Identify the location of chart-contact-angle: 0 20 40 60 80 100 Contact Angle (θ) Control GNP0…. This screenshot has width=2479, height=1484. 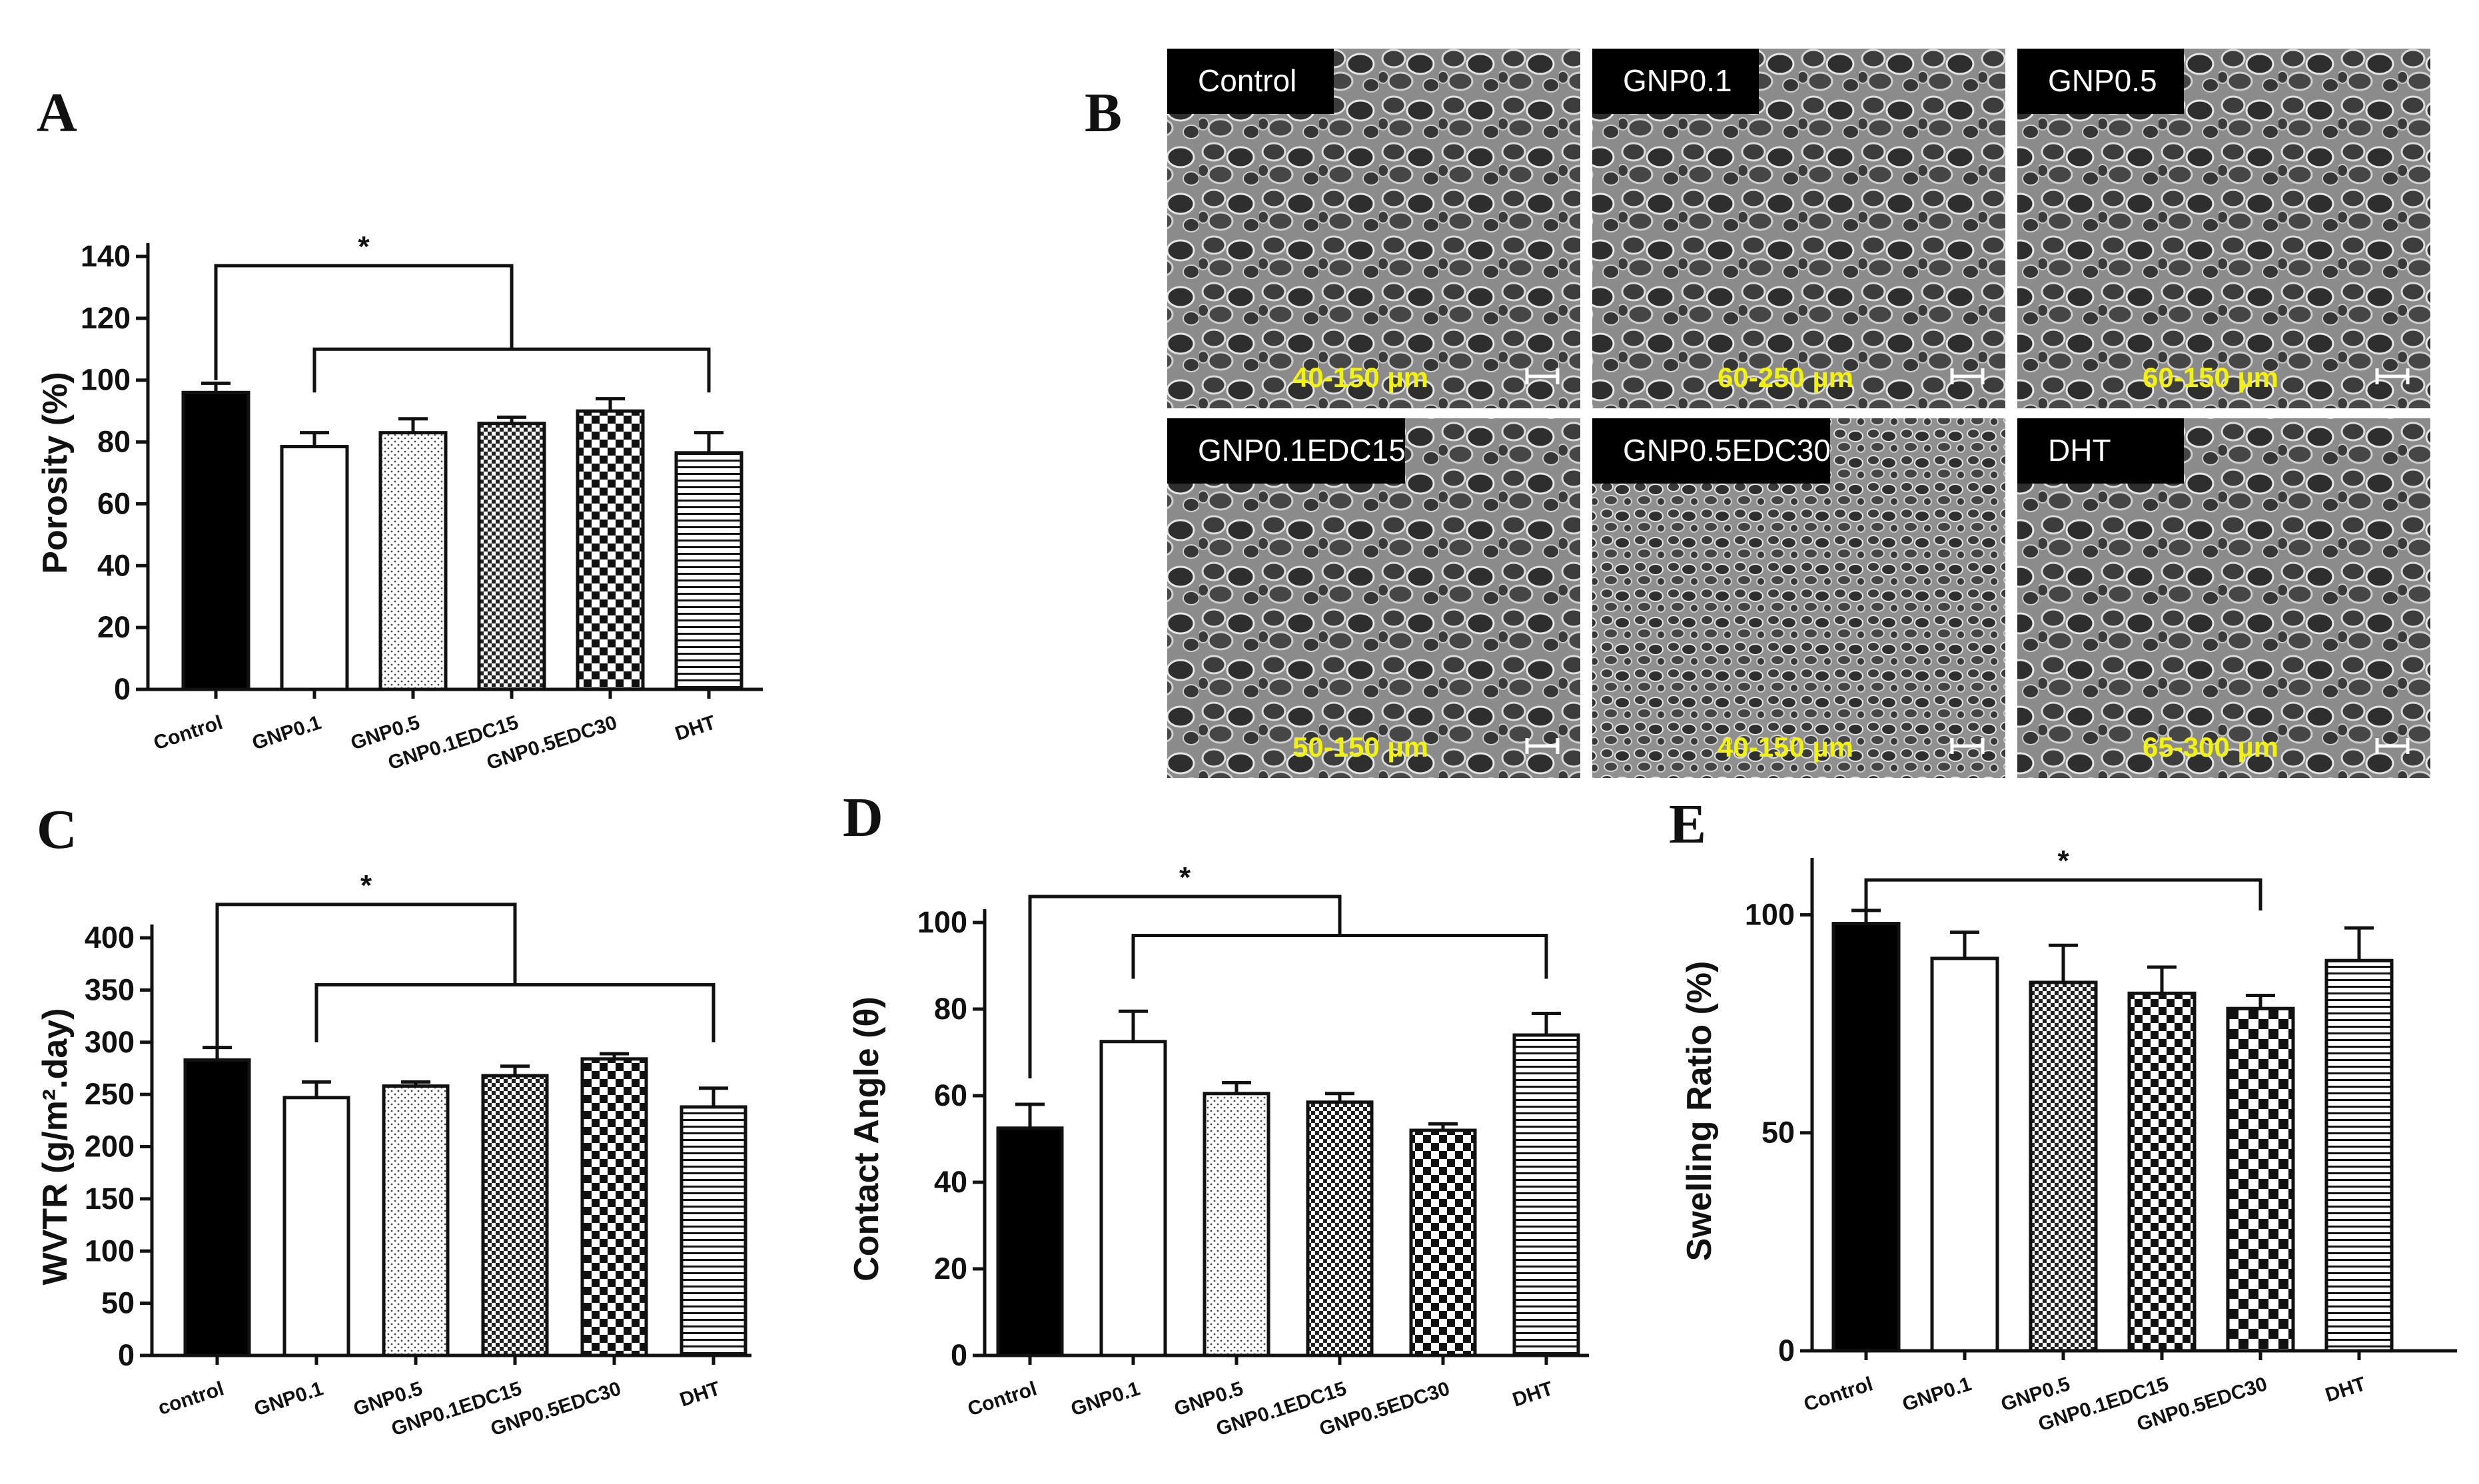
(1218, 1151).